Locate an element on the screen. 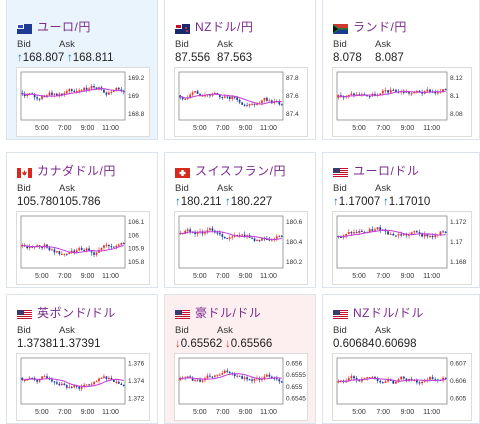 The height and width of the screenshot is (424, 480). chart-container: 5:00 7:00 9:00 11:00 8.12 8.1 8.08 is located at coordinates (402, 102).